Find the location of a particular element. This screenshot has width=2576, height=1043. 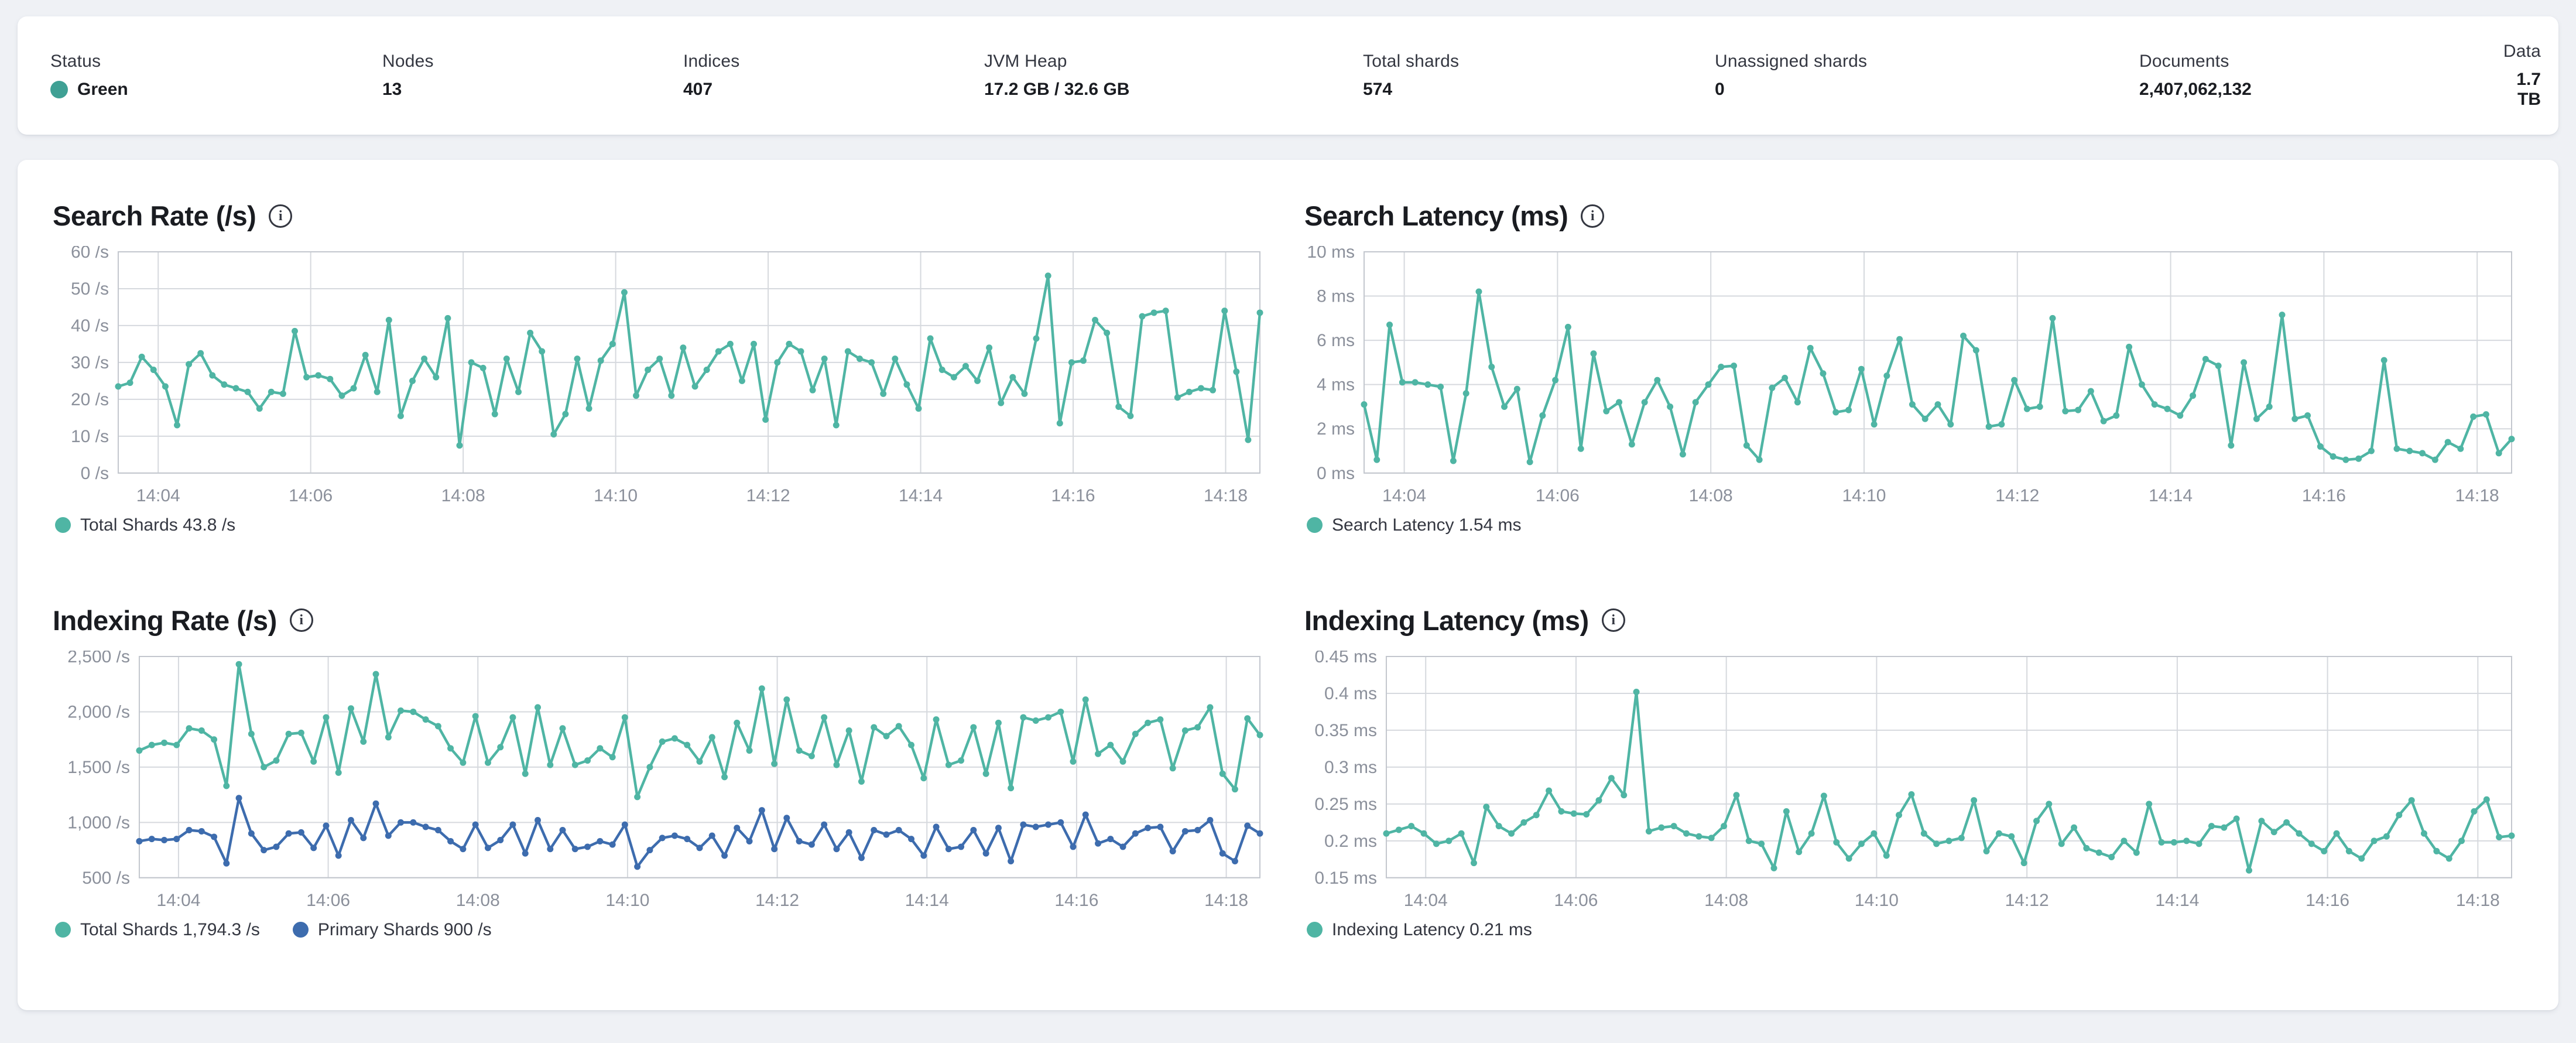

legend-item: Search Latency 1.54 ms is located at coordinates (1414, 525).